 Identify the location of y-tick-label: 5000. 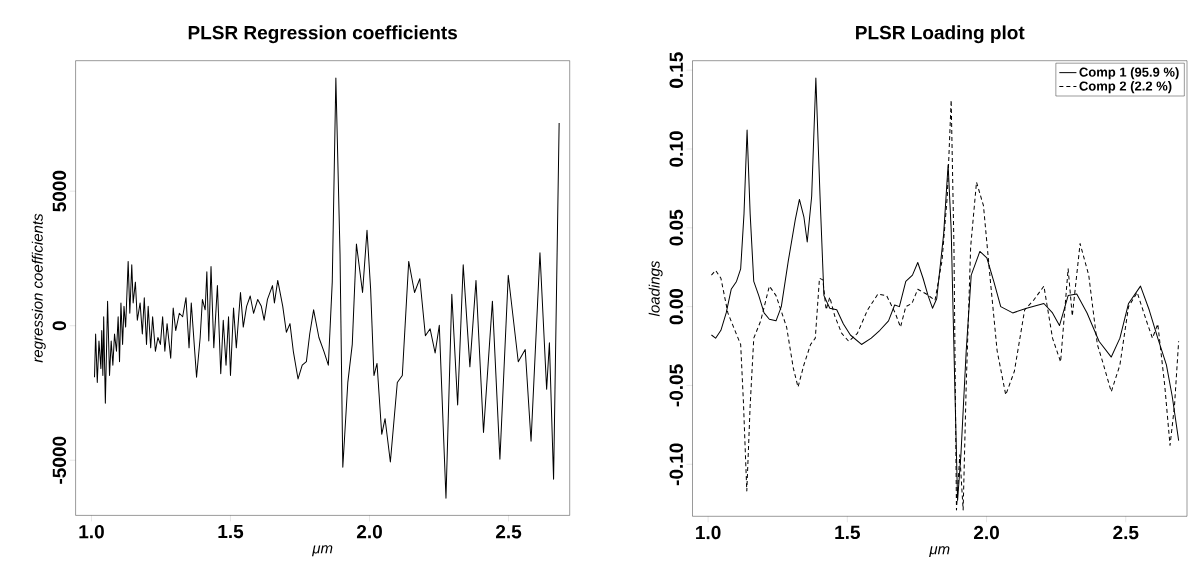
(59, 191).